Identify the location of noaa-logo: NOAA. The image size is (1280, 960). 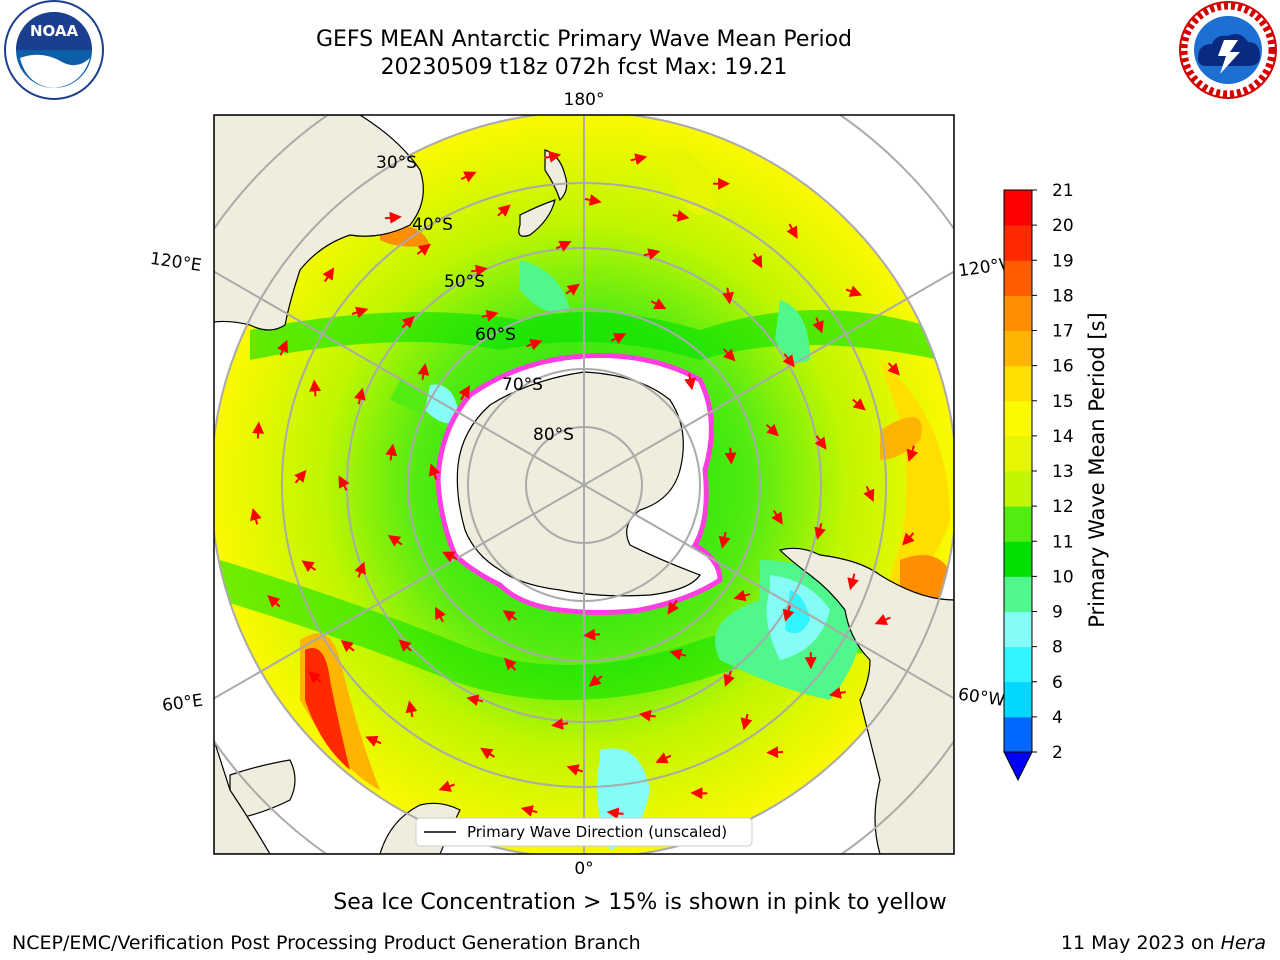
(54, 50).